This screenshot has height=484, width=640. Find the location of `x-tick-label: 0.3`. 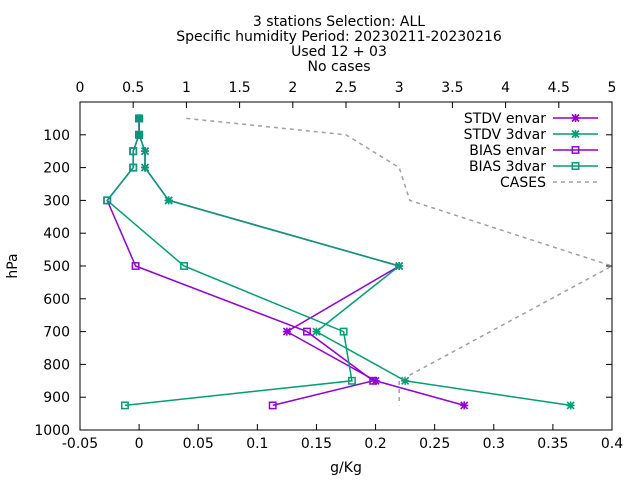

x-tick-label: 0.3 is located at coordinates (494, 444).